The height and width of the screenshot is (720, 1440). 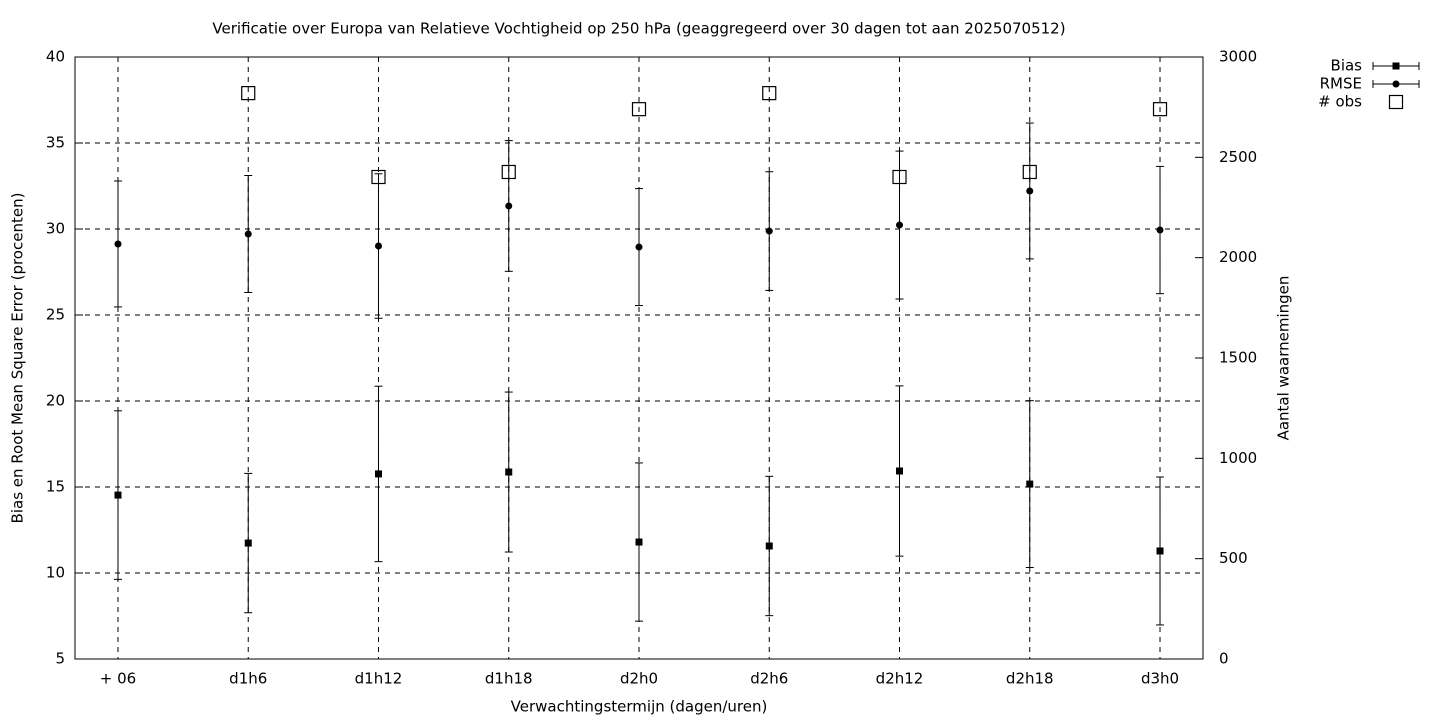 I want to click on x-tick-label: d1h6, so click(x=248, y=679).